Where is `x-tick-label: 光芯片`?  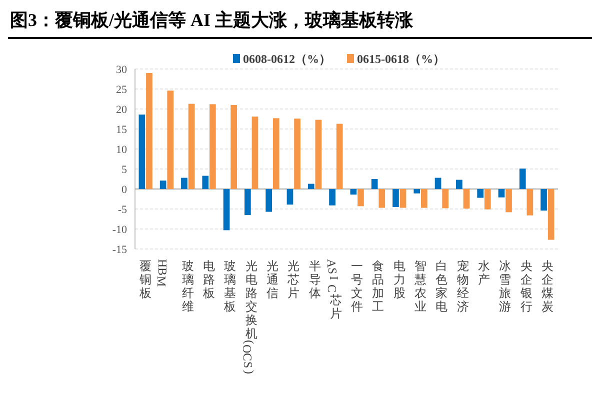
x-tick-label: 光芯片 is located at coordinates (293, 279).